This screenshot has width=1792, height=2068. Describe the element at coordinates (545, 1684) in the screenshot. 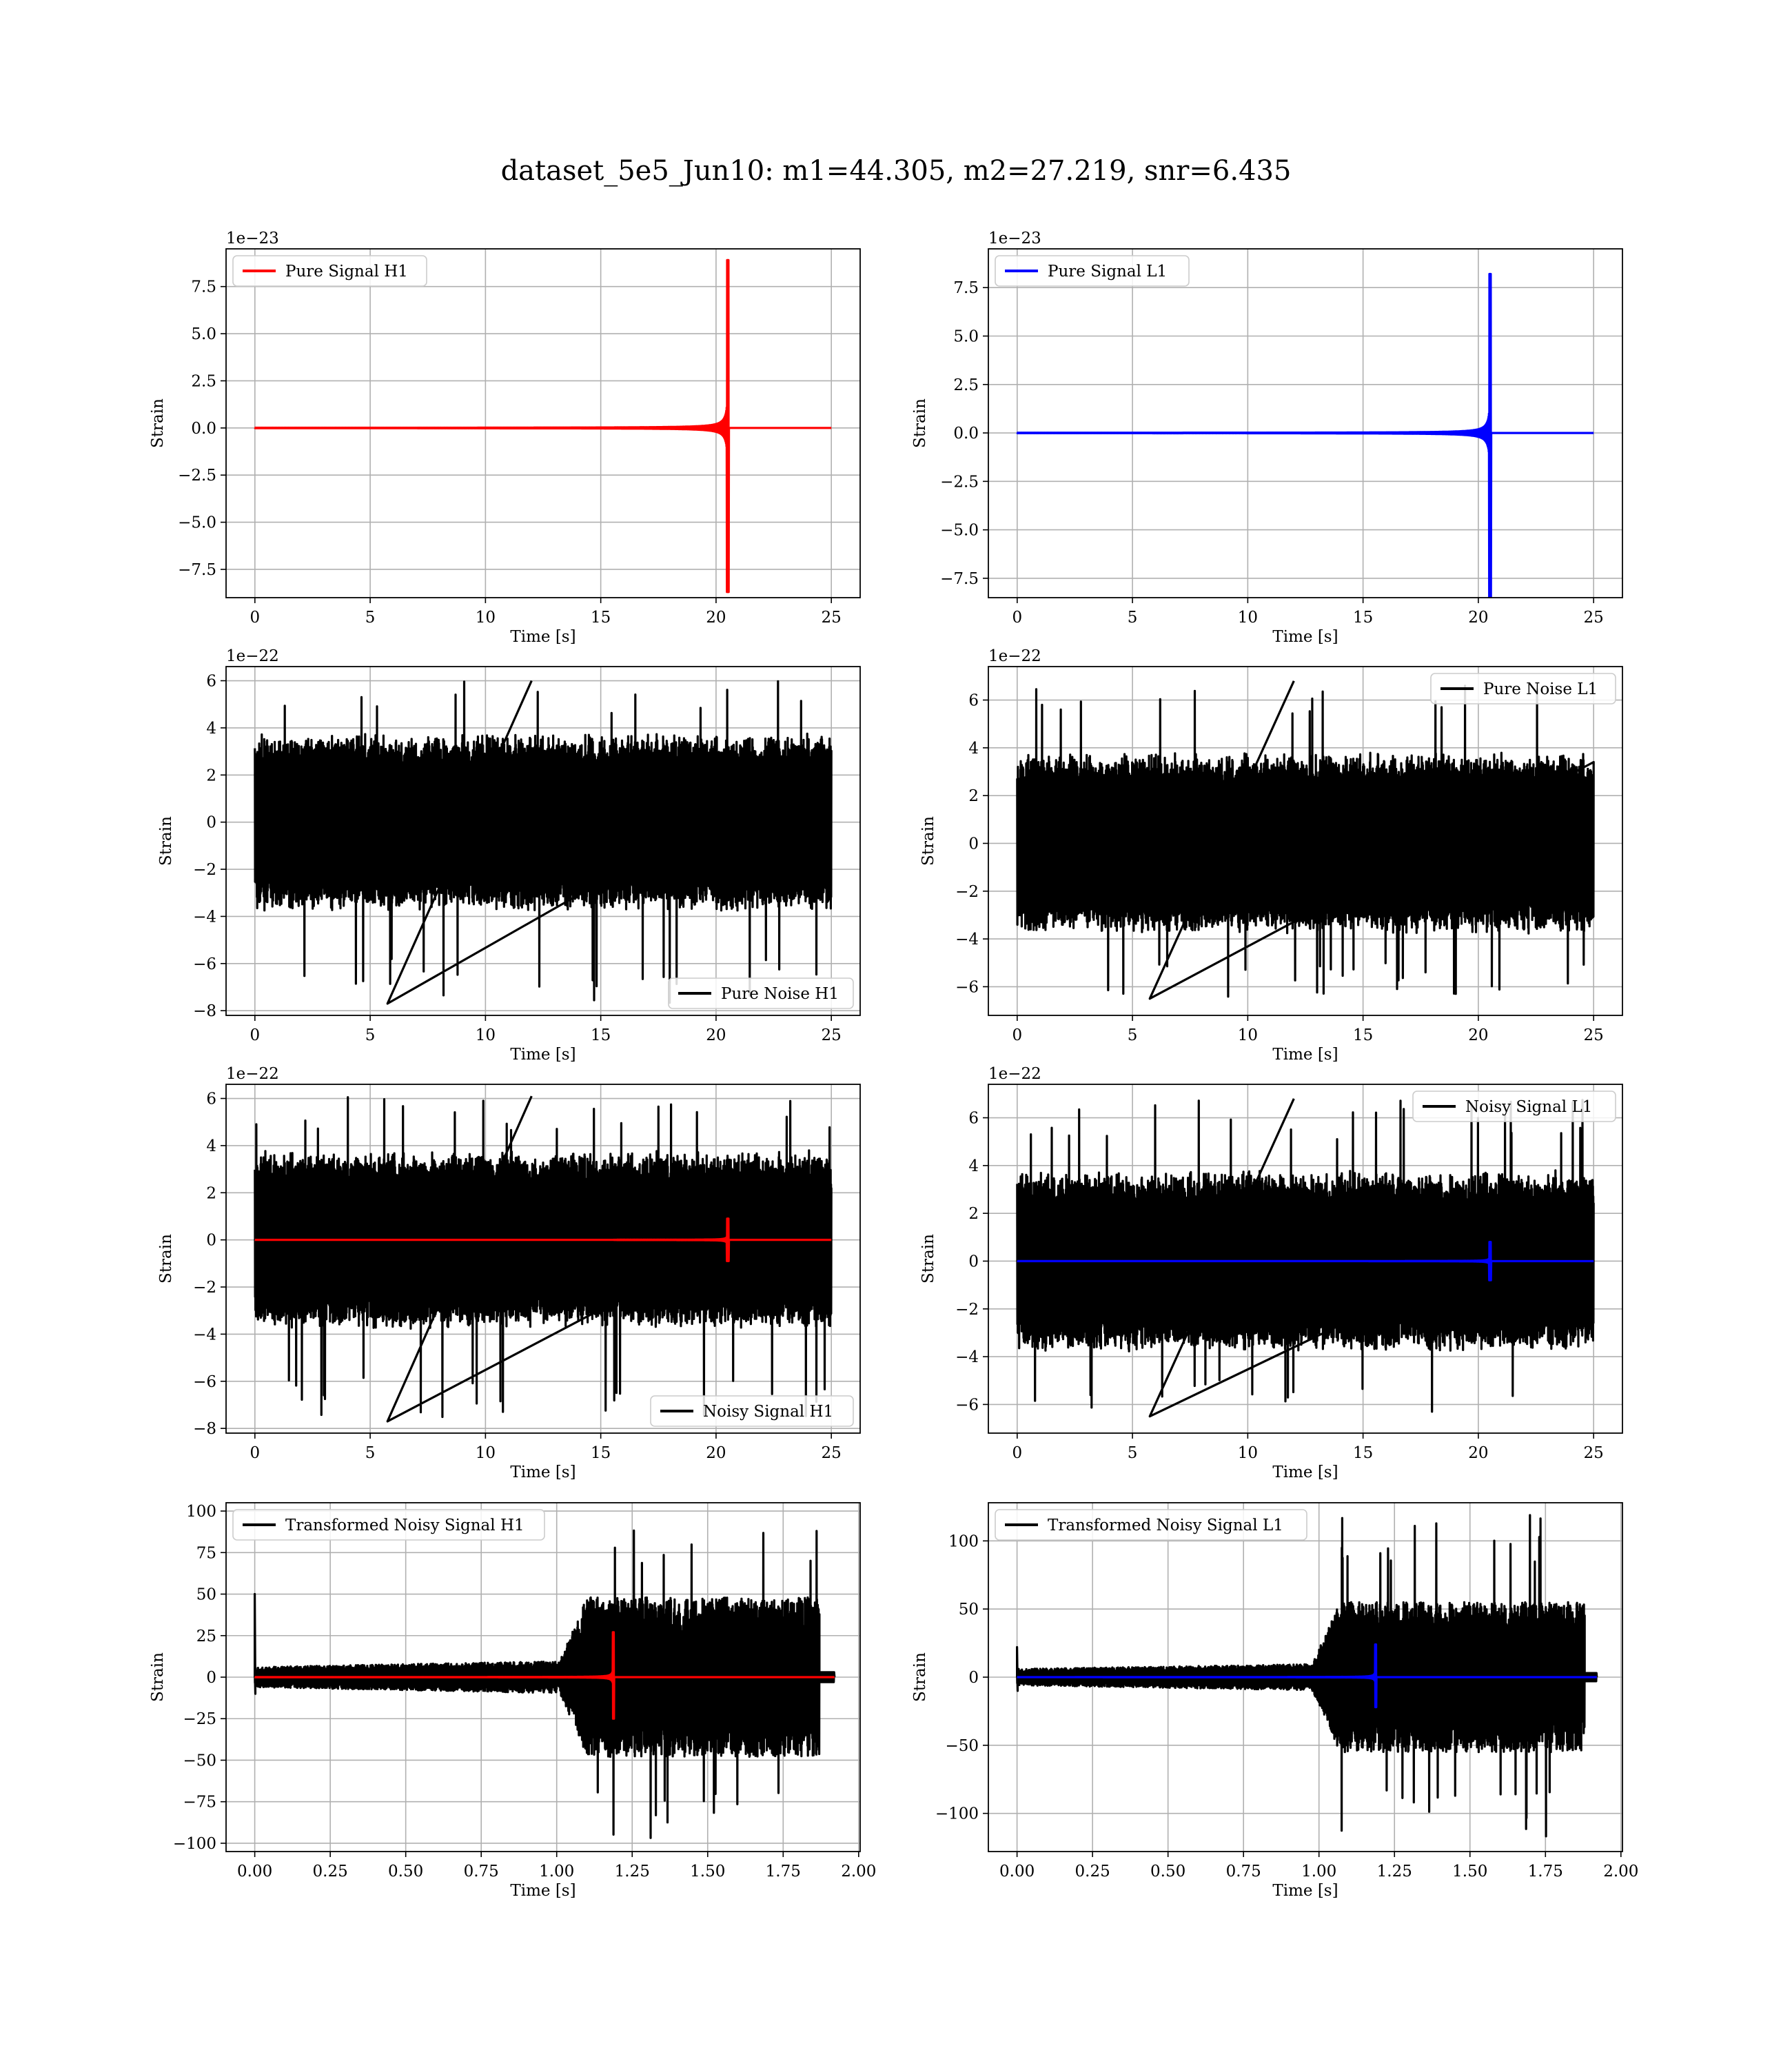

I see `series-line-transformed-noisy-signal-h1` at that location.